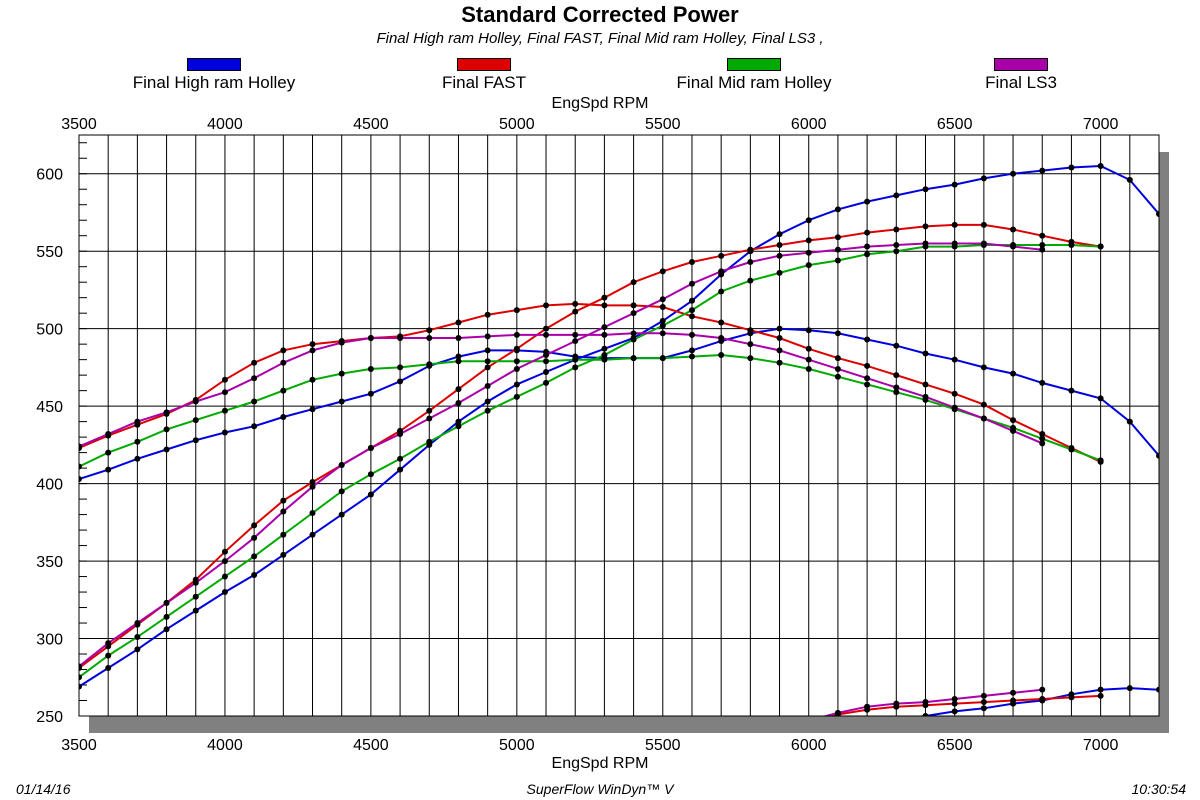 Image resolution: width=1200 pixels, height=800 pixels. Describe the element at coordinates (600, 789) in the screenshot. I see `footer-software: SuperFlow WinDyn™ V` at that location.